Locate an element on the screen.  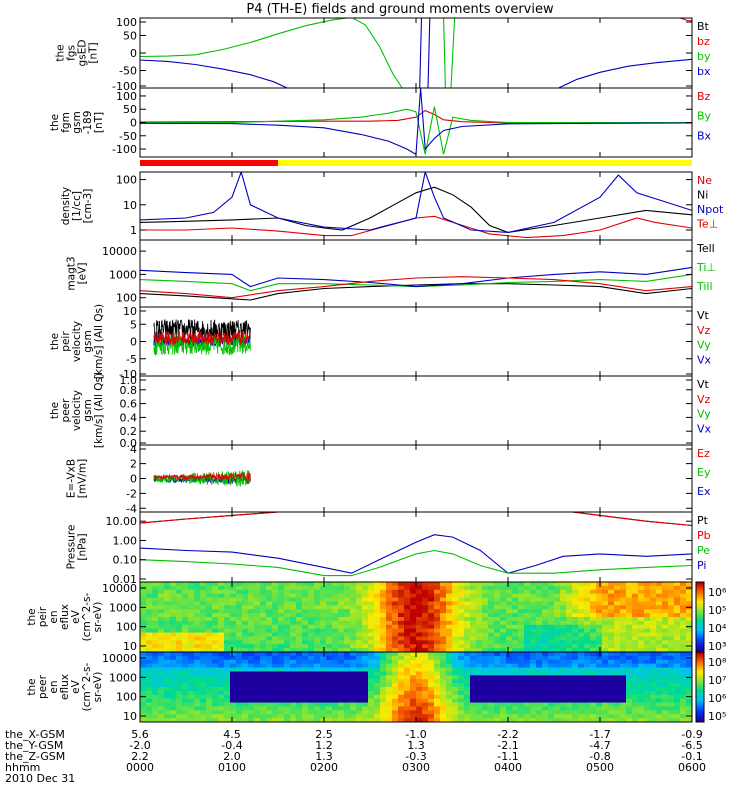
x-tick-label: 0600 is located at coordinates (692, 767).